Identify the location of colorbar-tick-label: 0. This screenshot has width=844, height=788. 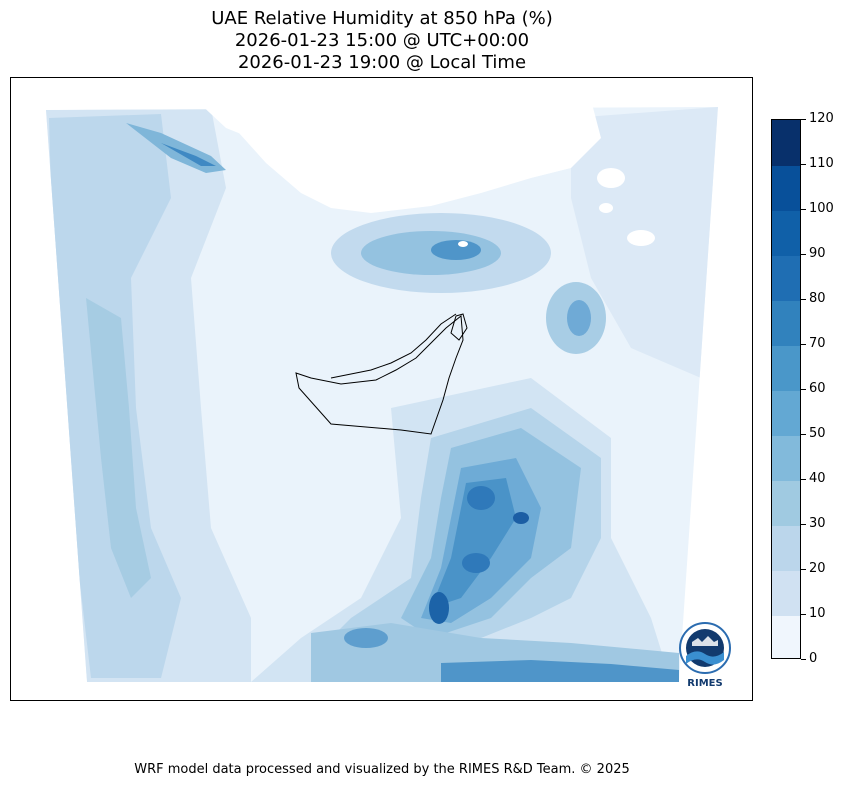
(813, 658).